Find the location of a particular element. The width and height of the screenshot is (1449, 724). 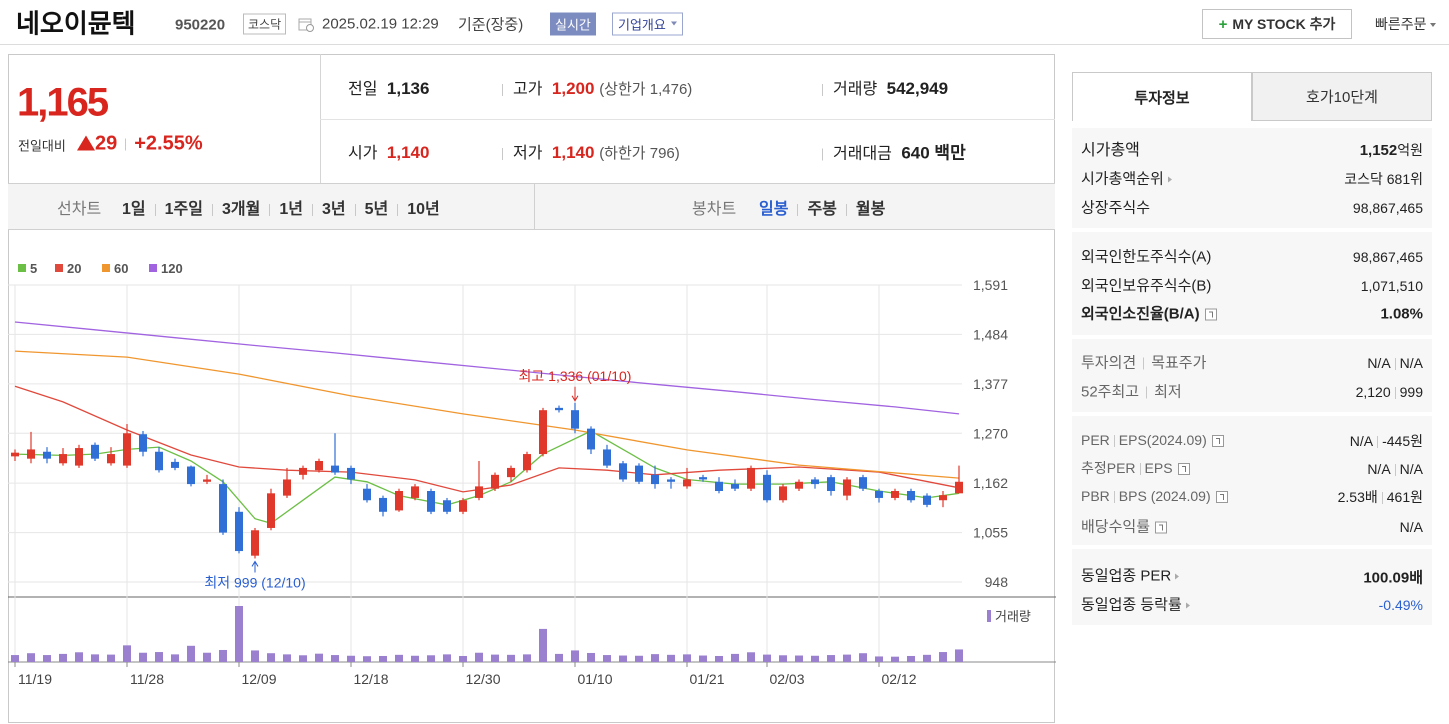

x-tick-label: 01/10 is located at coordinates (594, 679).